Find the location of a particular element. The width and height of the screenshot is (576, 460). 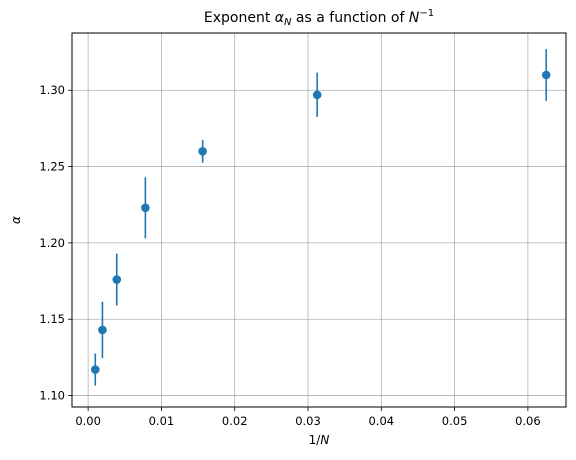

x-axis-label: 1/N is located at coordinates (319, 440).